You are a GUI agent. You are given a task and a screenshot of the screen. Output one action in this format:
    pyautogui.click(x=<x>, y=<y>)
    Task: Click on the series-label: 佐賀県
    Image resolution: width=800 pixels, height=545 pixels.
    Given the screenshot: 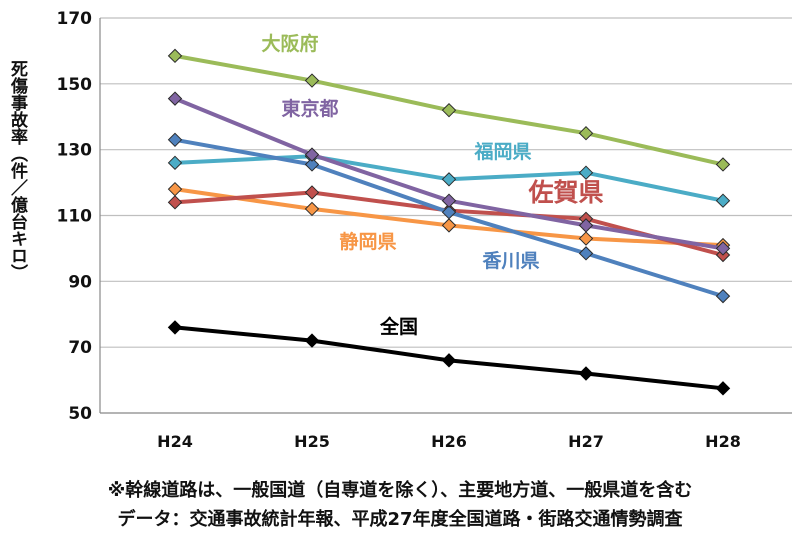 What is the action you would take?
    pyautogui.click(x=565, y=192)
    